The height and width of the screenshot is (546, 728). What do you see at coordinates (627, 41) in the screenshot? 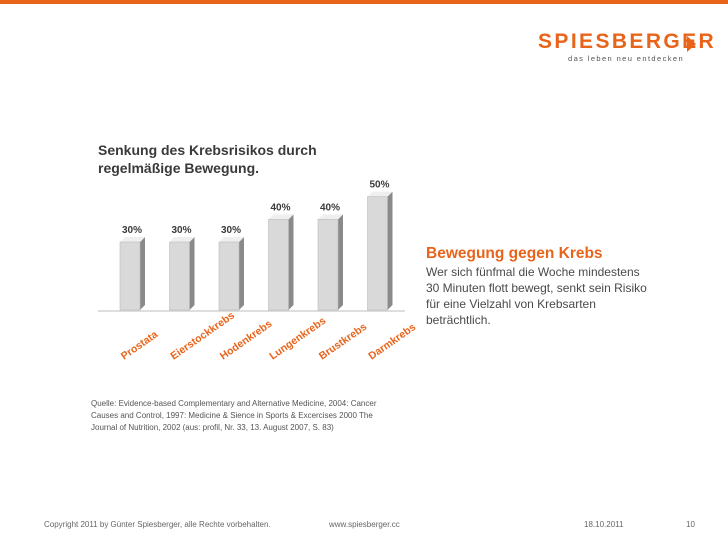
I see `brand-name: SPIESBERGER` at bounding box center [627, 41].